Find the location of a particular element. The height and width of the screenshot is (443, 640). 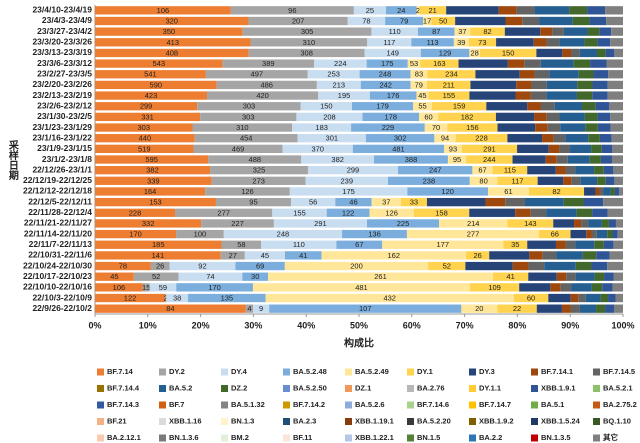

data-label: 126 is located at coordinates (391, 212).